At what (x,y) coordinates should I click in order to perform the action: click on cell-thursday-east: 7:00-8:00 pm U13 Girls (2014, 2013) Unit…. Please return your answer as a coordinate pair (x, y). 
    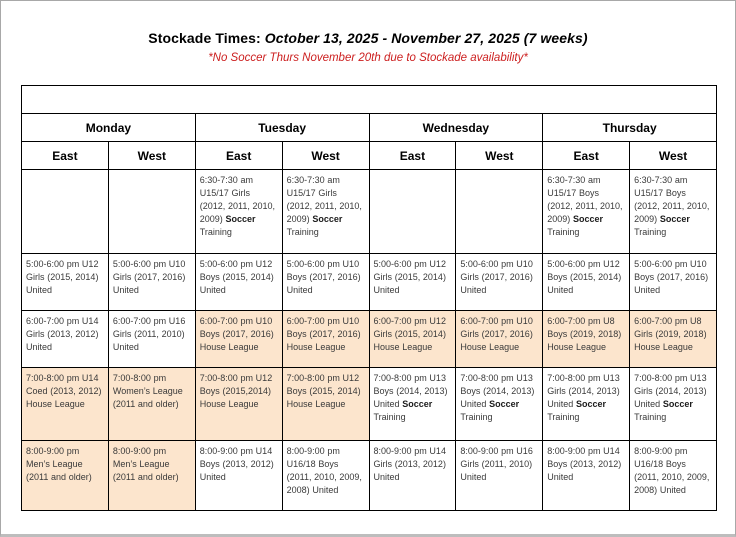
    Looking at the image, I should click on (586, 404).